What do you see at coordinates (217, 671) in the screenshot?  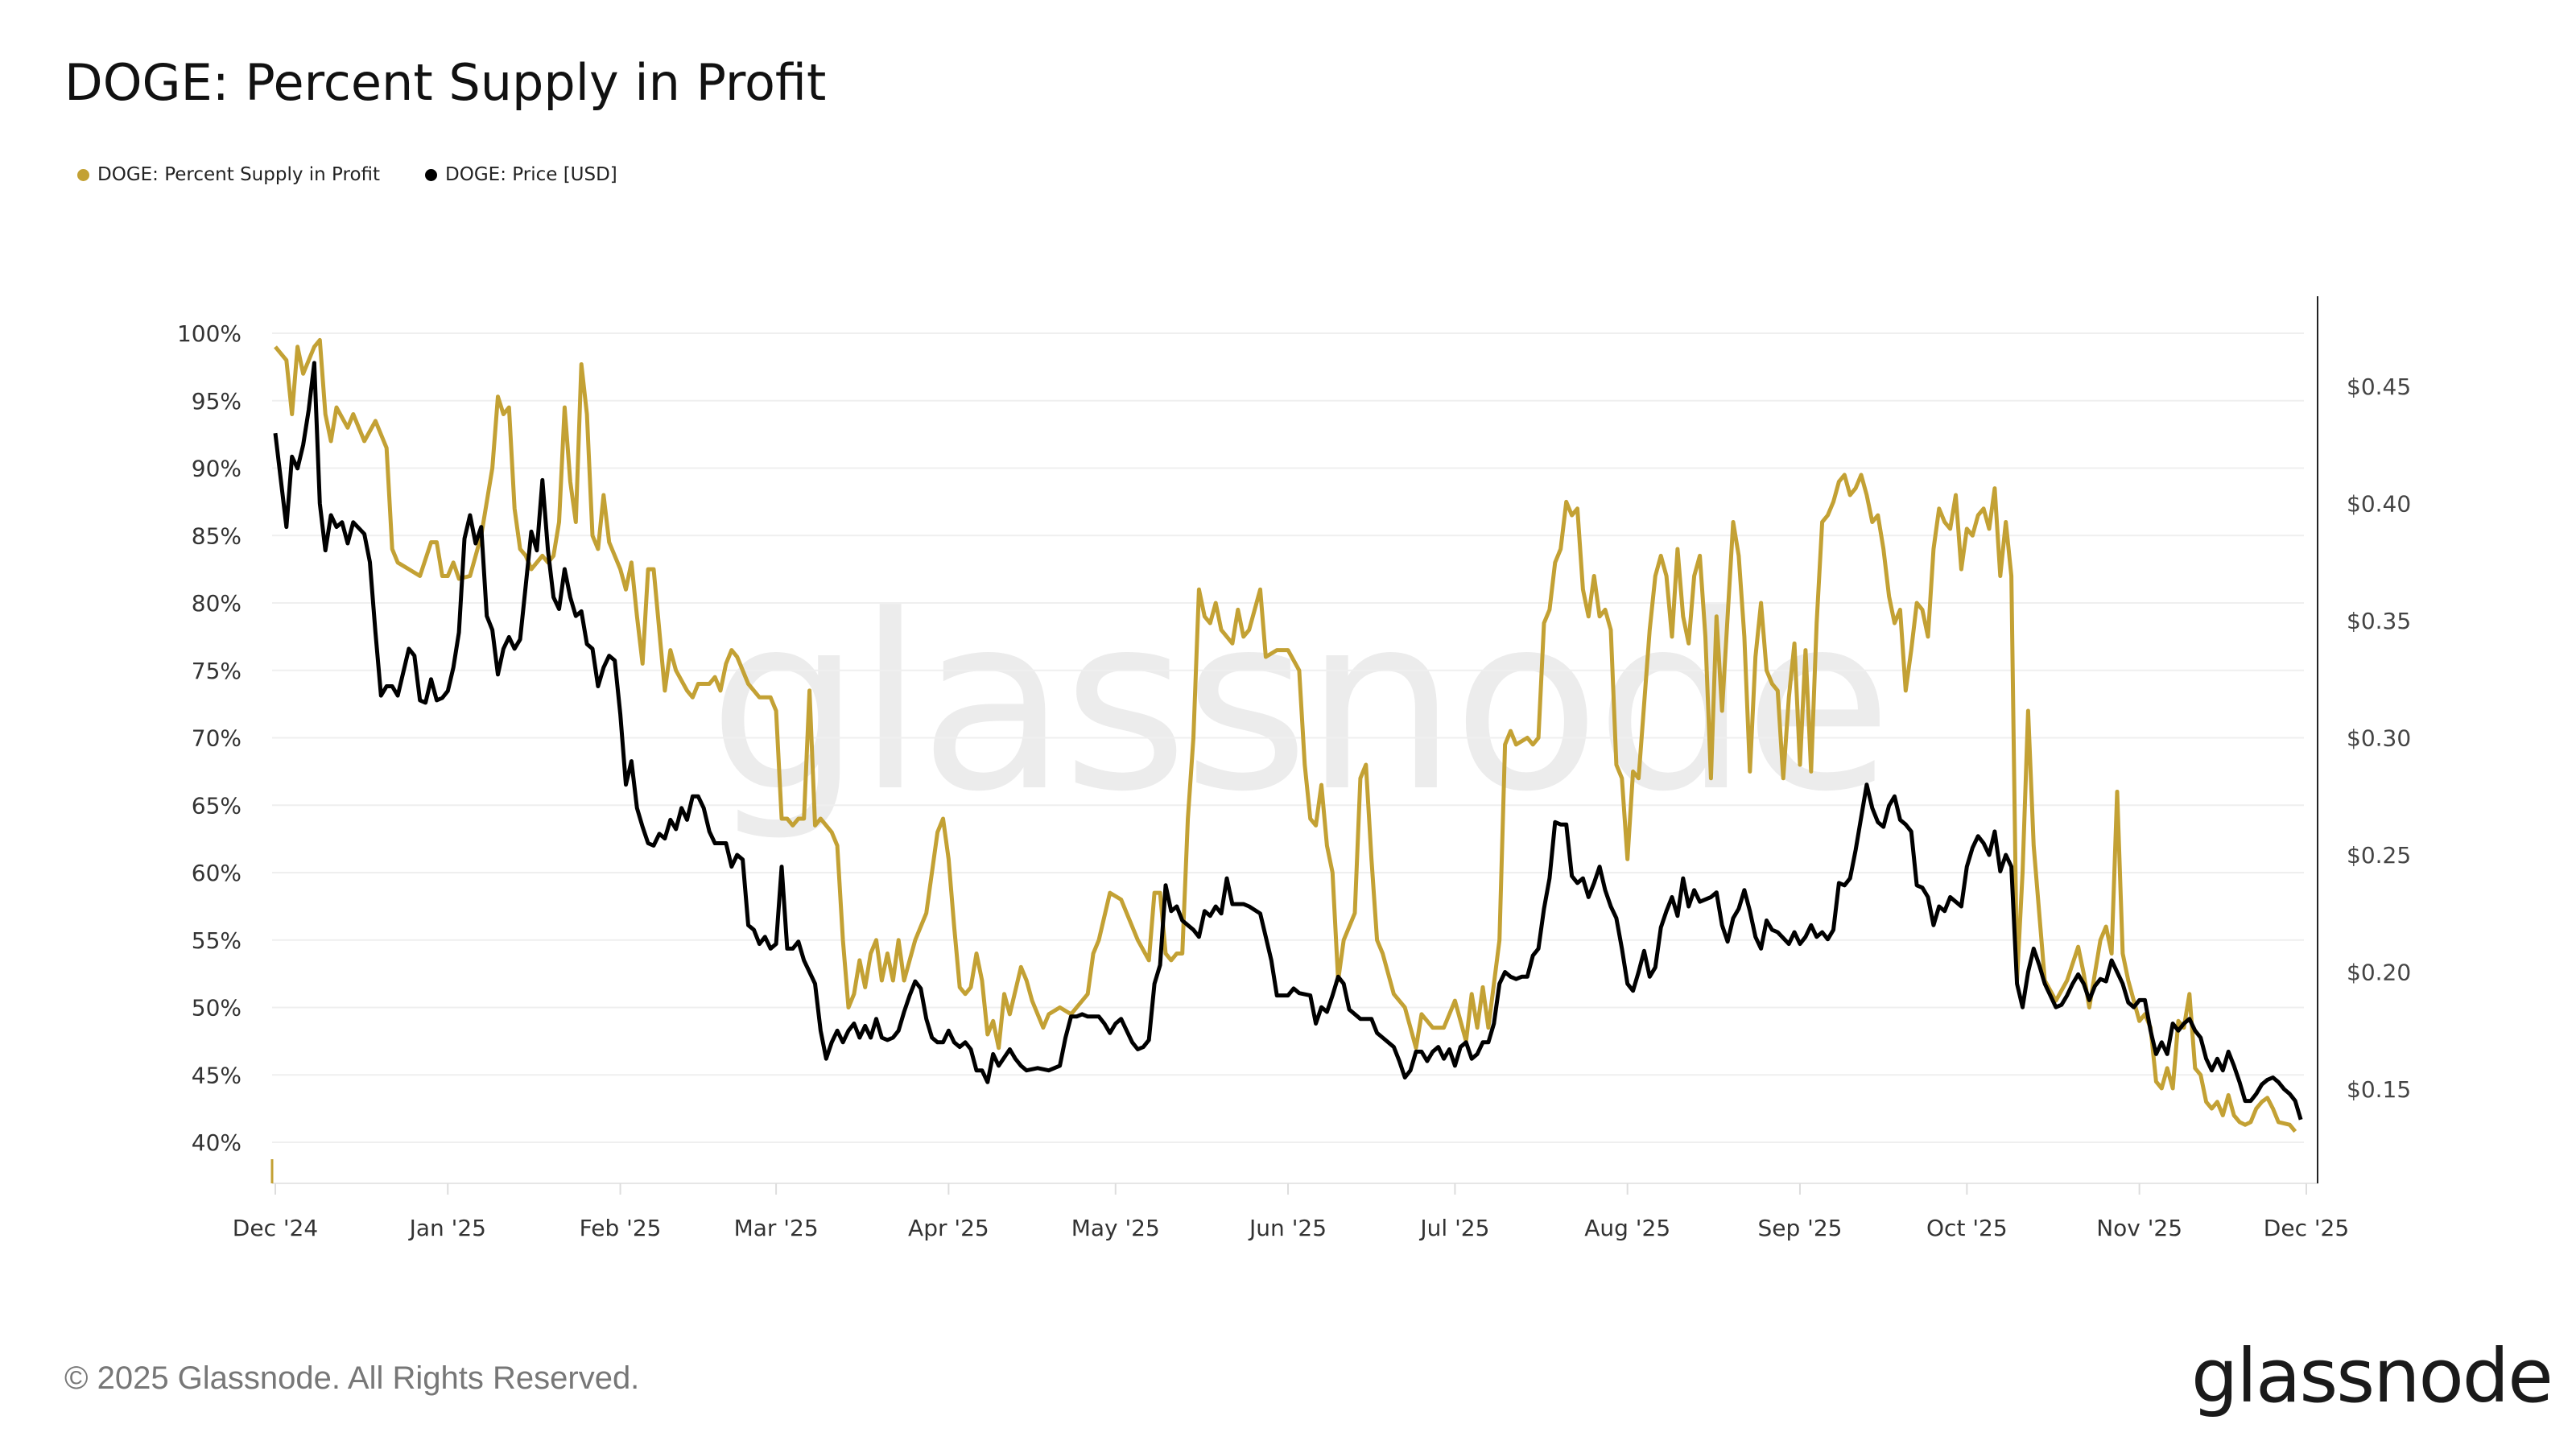 I see `left-tick-label: 75%` at bounding box center [217, 671].